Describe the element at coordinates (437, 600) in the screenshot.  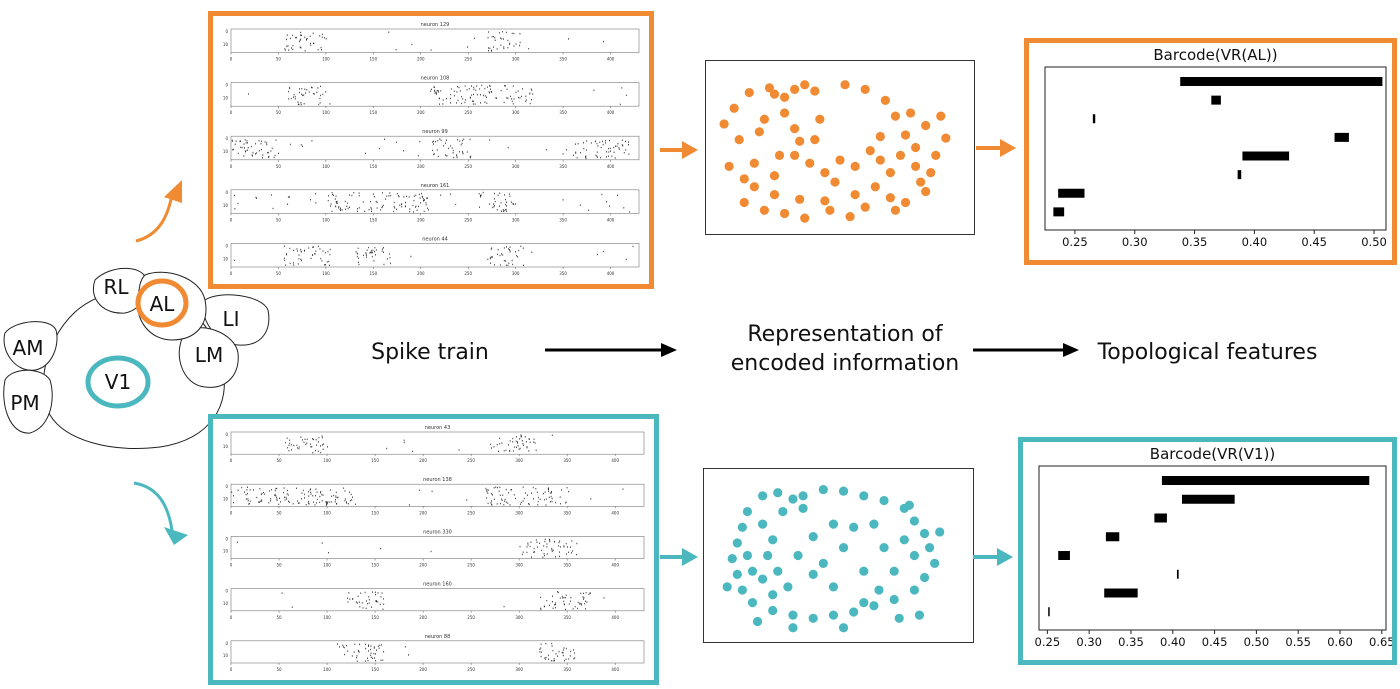
I see `raster-frame` at that location.